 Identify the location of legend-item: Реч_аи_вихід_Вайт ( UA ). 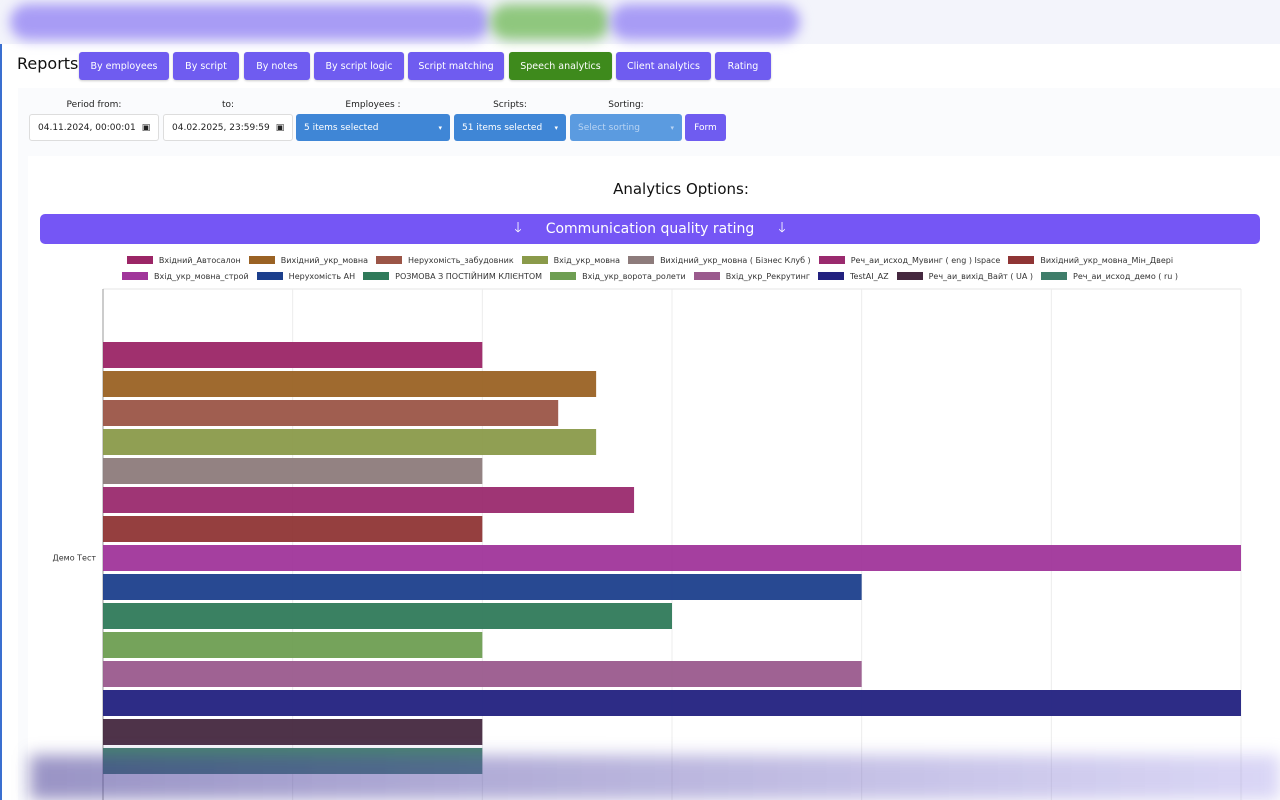
(965, 276).